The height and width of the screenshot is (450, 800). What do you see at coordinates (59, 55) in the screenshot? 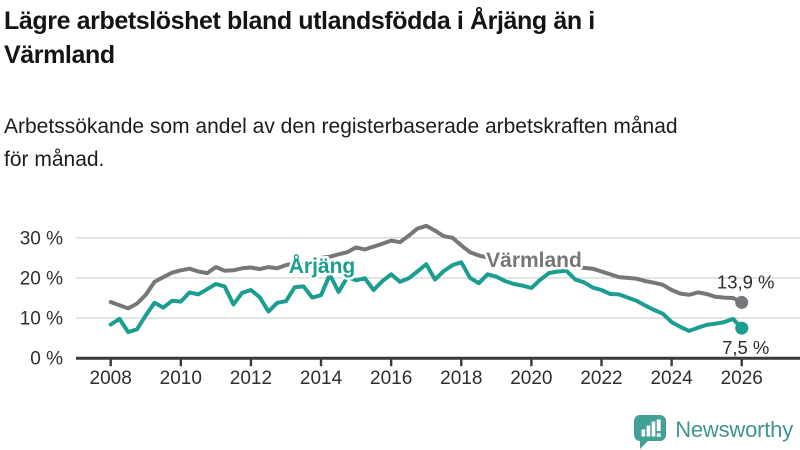
I see `title-line-2: Värmland` at bounding box center [59, 55].